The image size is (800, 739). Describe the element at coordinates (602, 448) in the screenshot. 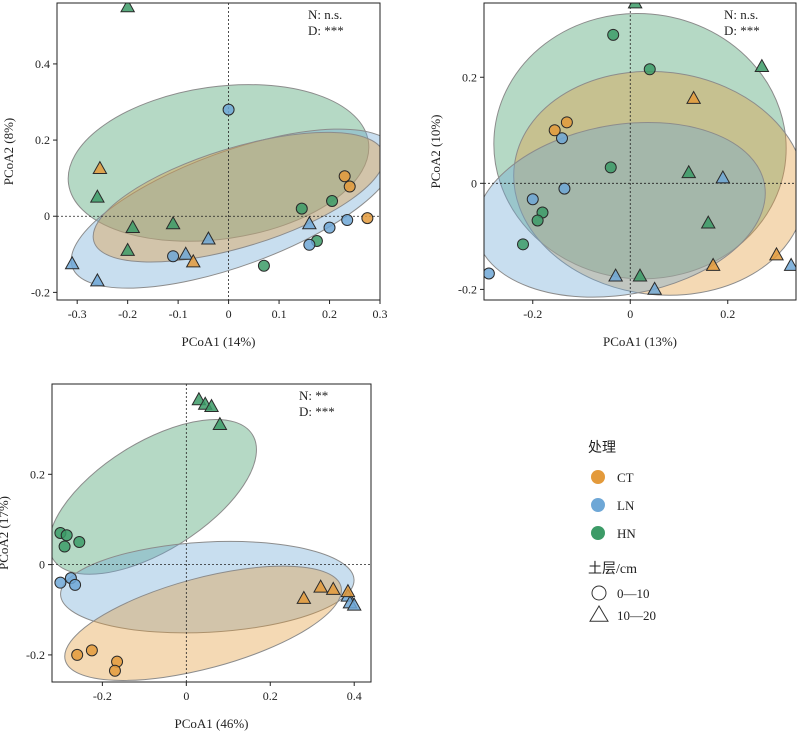

I see `legend-title-treatment: 处理` at that location.